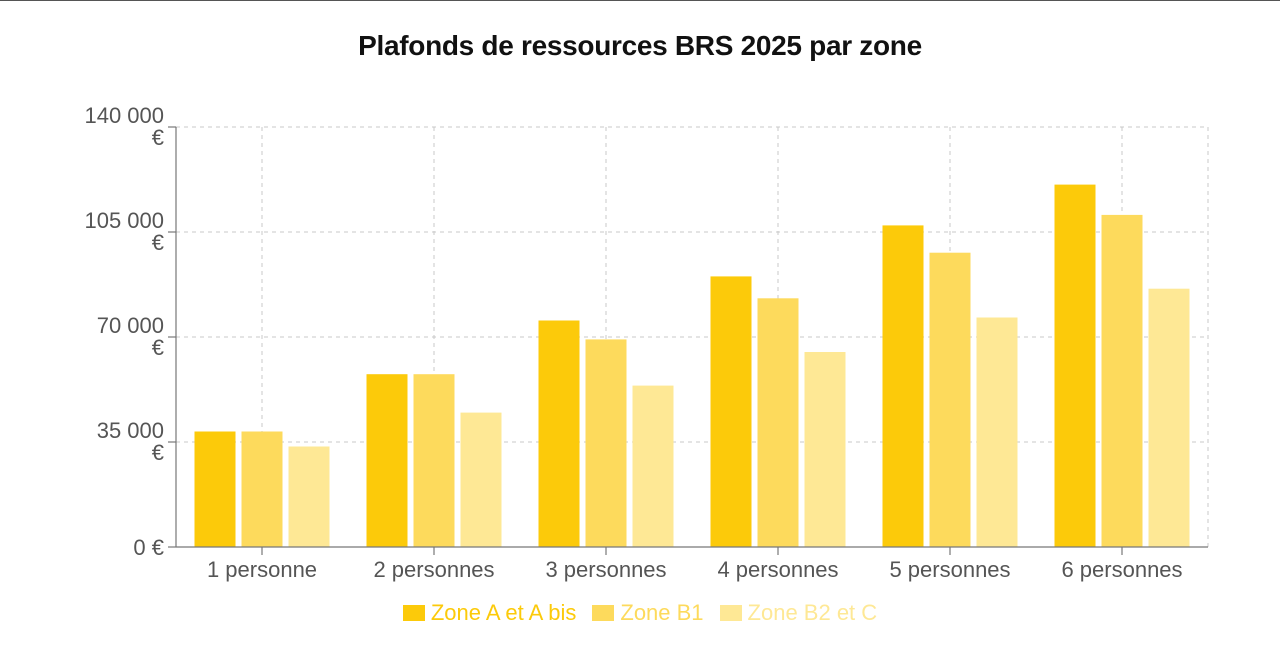 This screenshot has width=1280, height=655. I want to click on x-tick-label: 6 personnes, so click(1121, 569).